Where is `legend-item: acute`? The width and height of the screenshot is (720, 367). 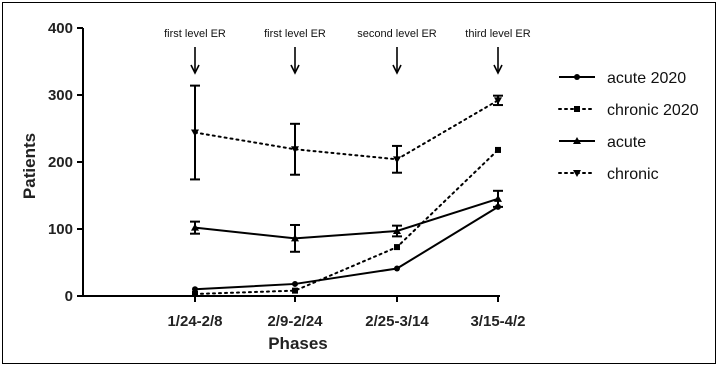 legend-item: acute is located at coordinates (602, 142).